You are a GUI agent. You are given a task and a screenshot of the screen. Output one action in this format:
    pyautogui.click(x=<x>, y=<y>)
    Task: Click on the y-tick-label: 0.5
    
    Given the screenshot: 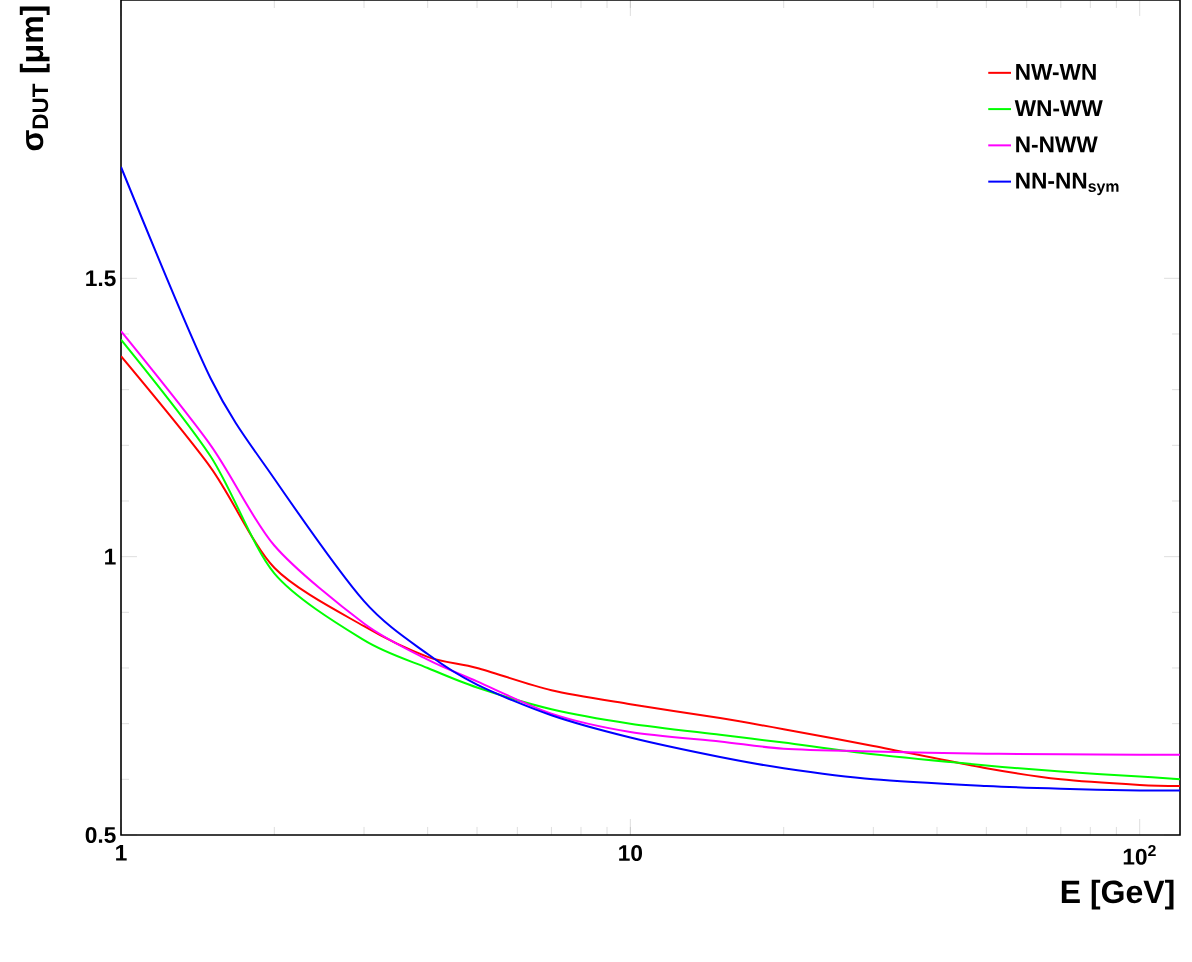 What is the action you would take?
    pyautogui.click(x=100, y=835)
    